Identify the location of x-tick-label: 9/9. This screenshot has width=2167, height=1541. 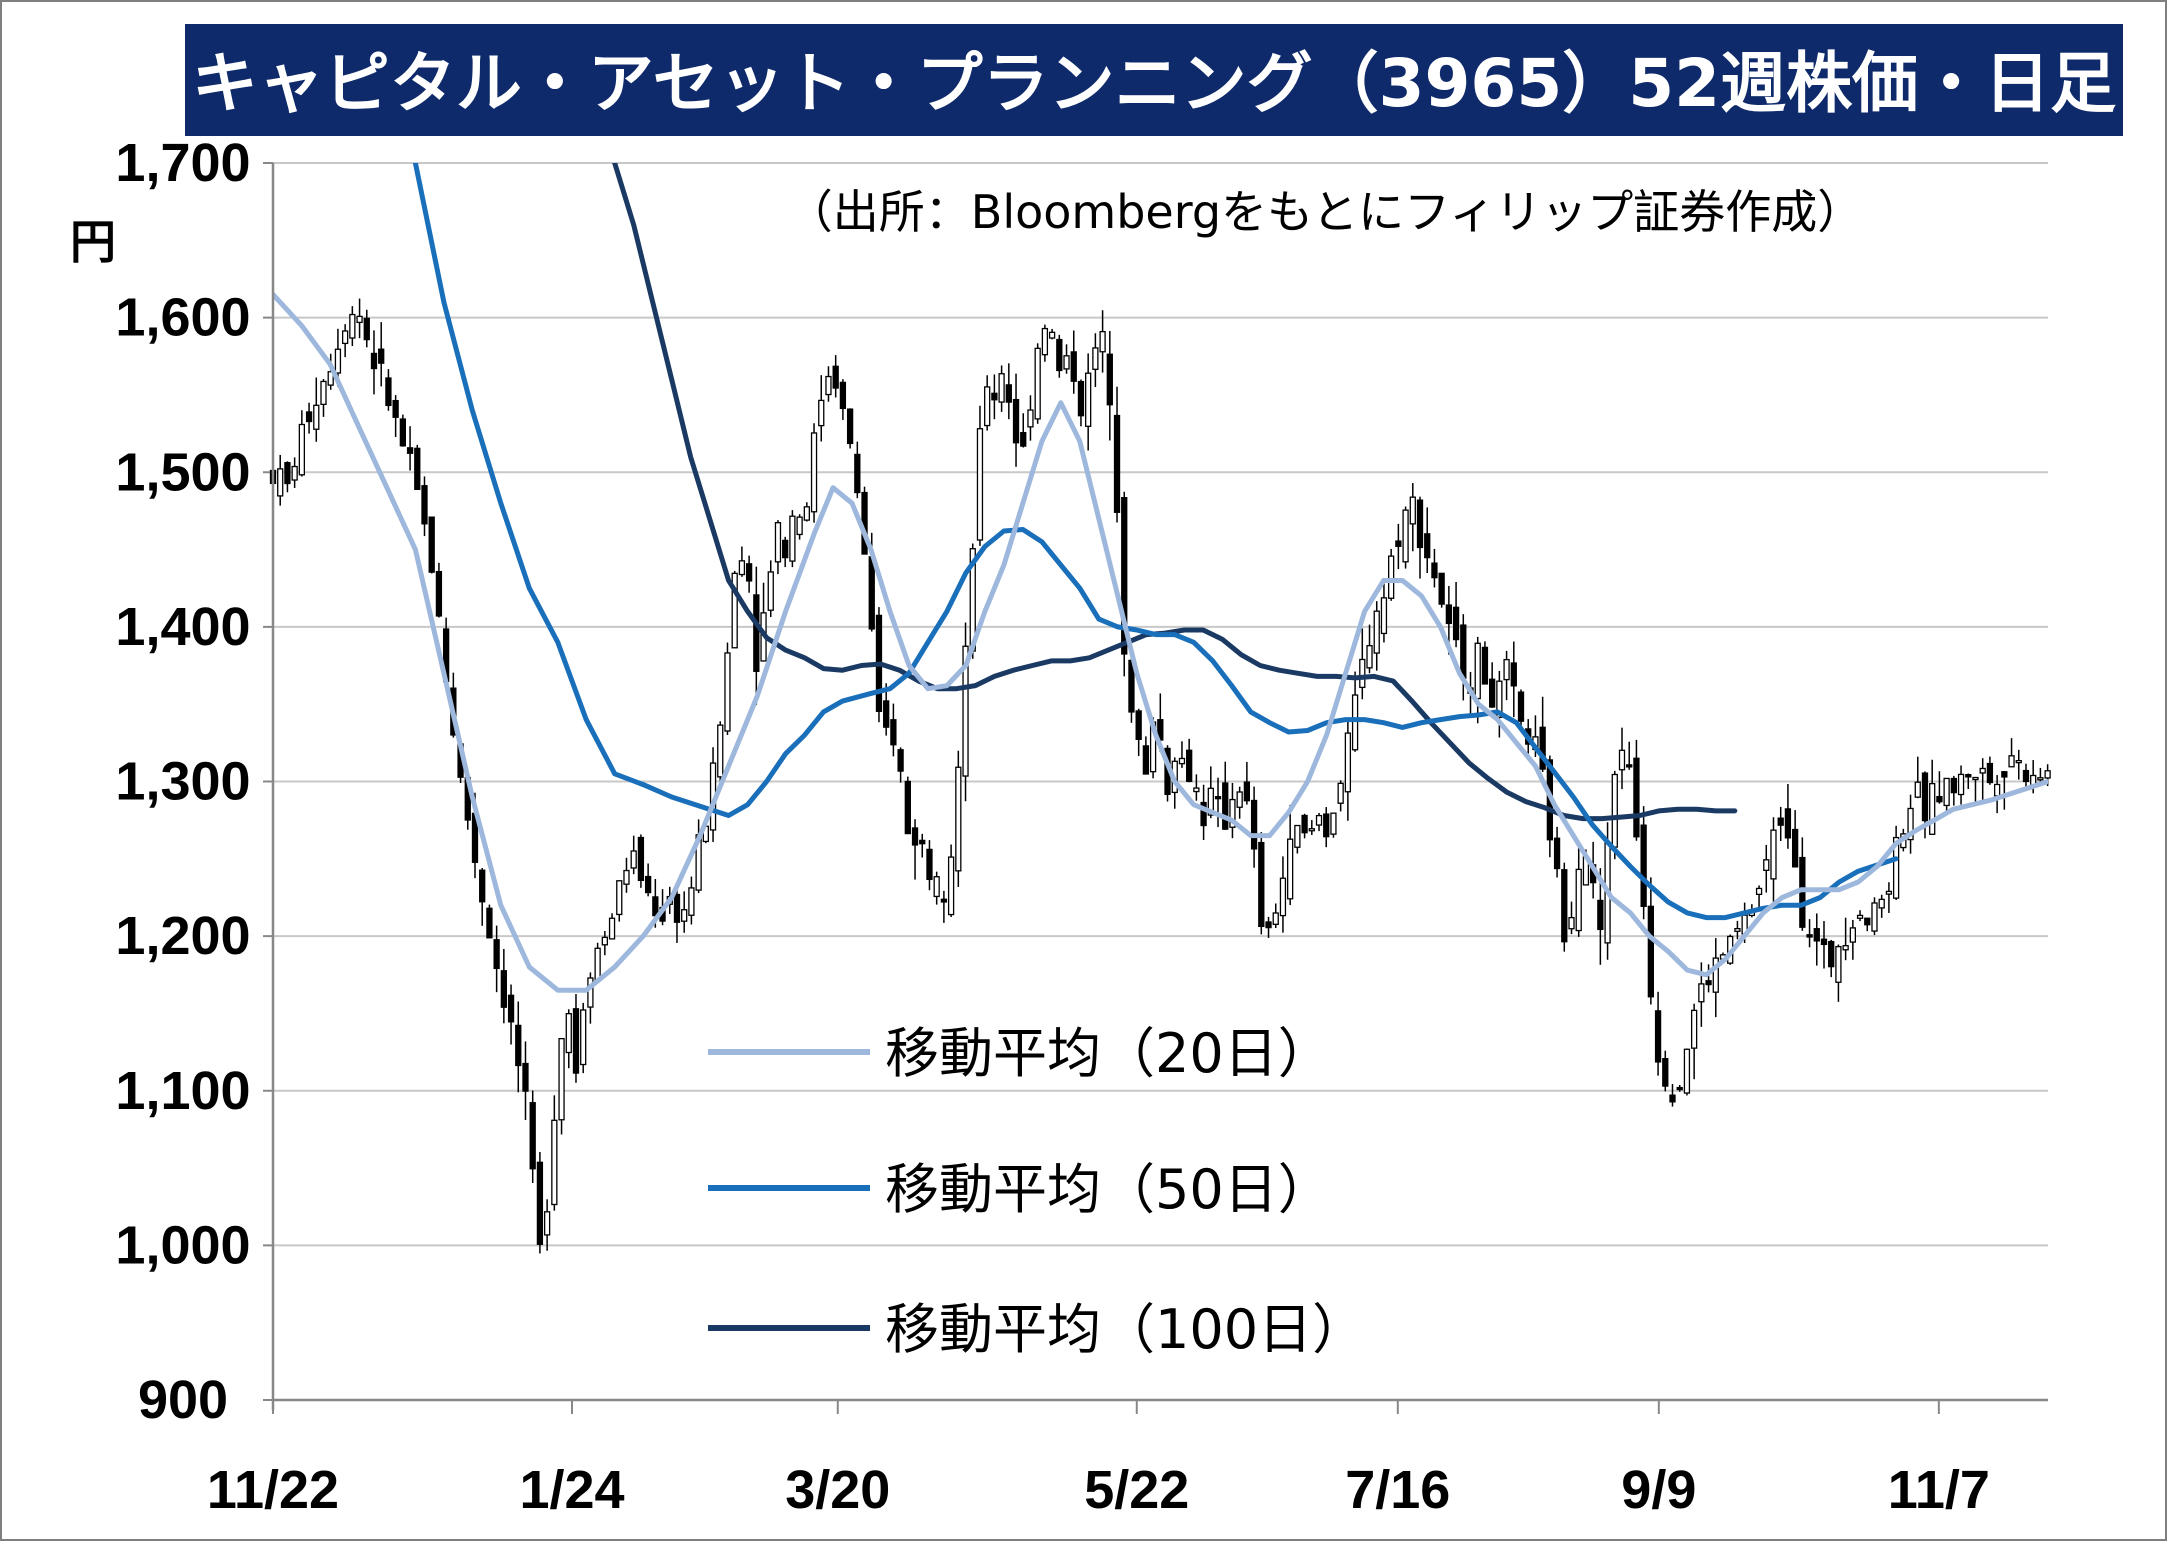
(1658, 1490).